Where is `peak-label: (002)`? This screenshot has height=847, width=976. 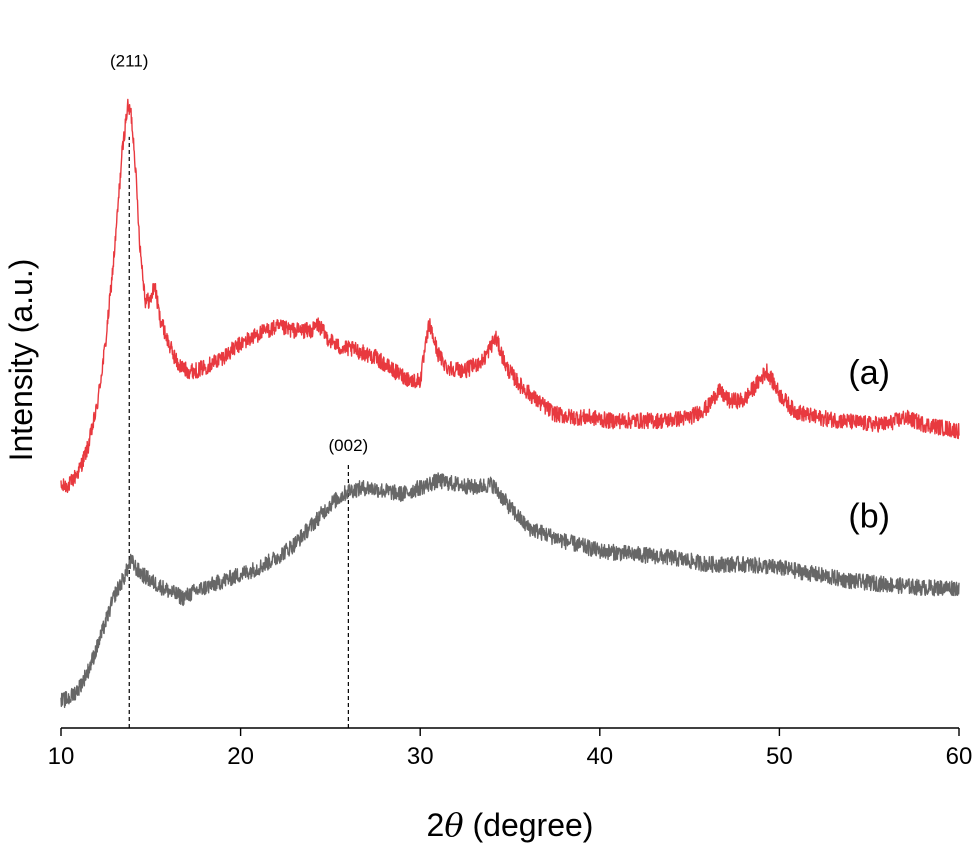
peak-label: (002) is located at coordinates (349, 445).